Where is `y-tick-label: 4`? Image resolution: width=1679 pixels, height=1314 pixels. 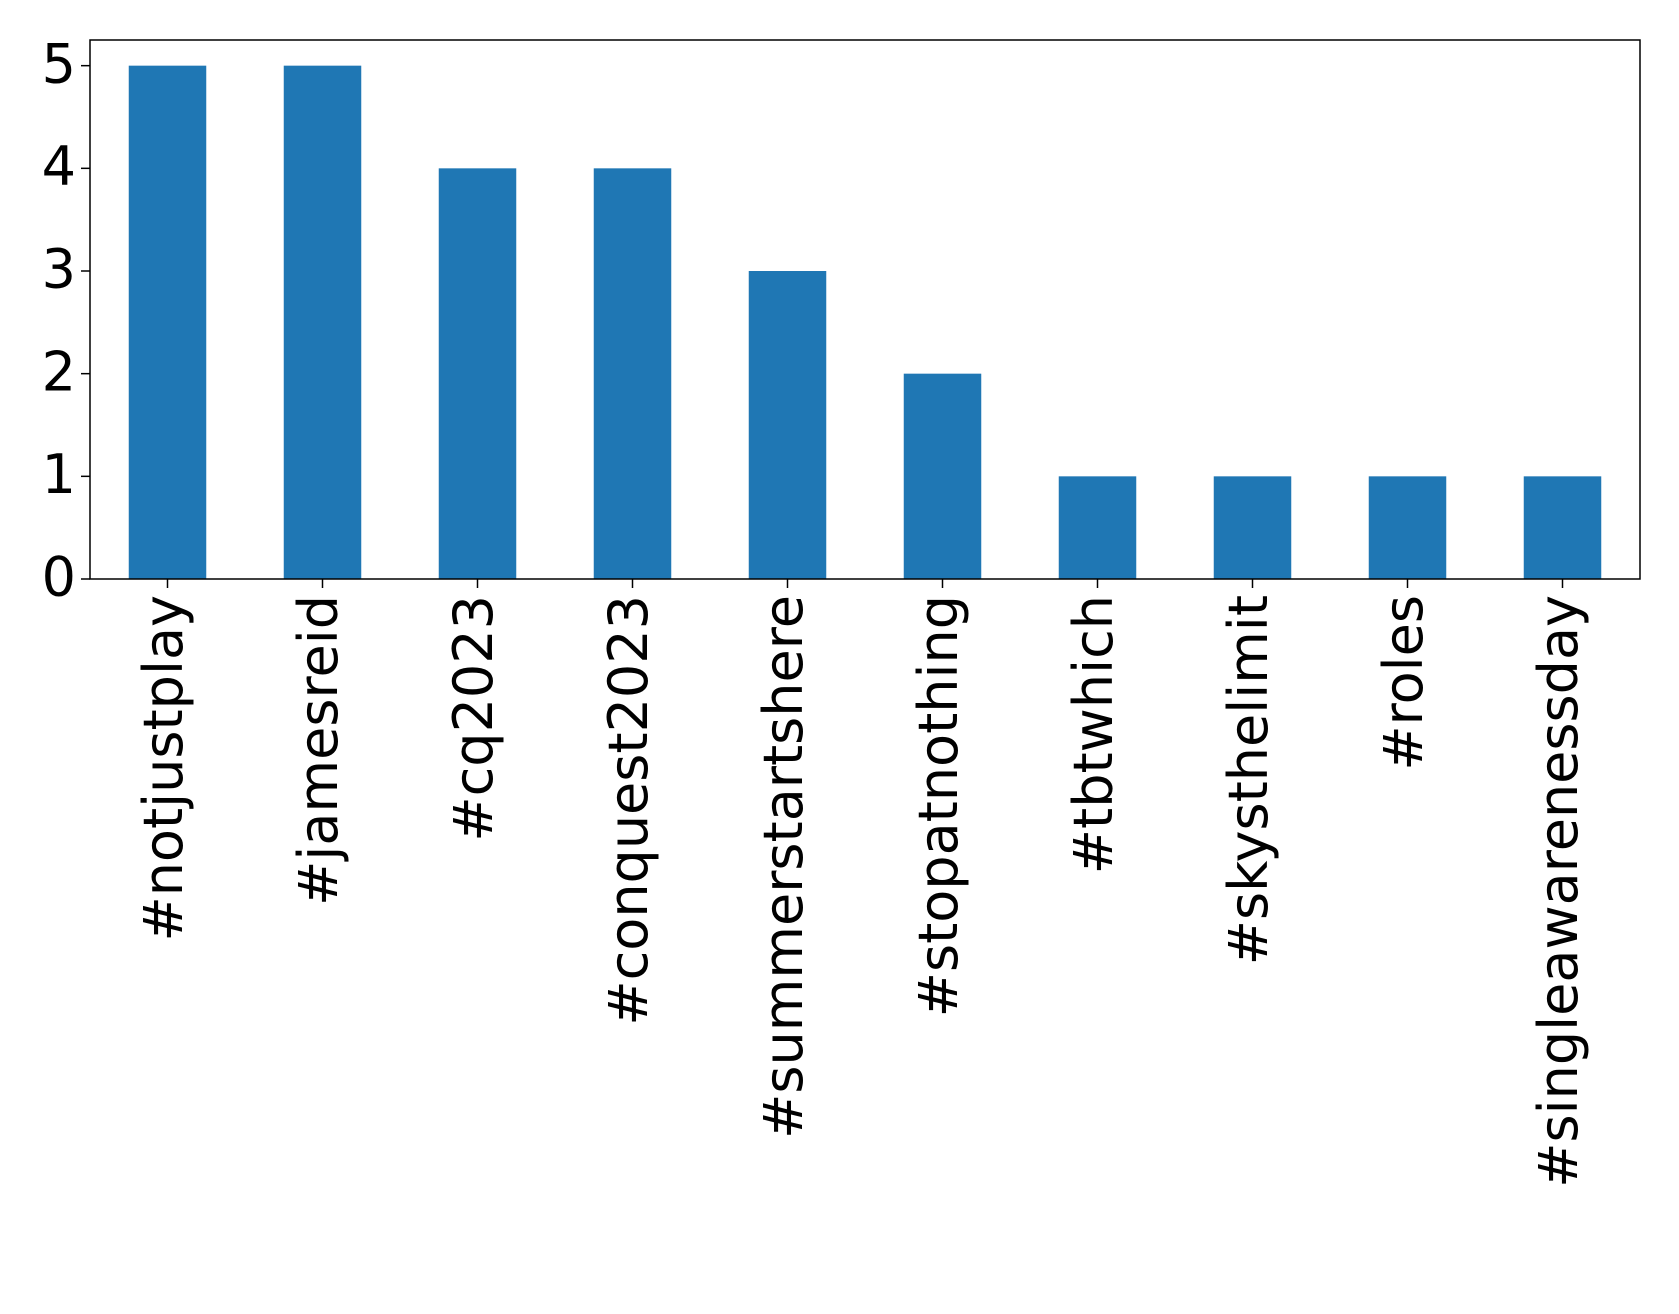 y-tick-label: 4 is located at coordinates (59, 166).